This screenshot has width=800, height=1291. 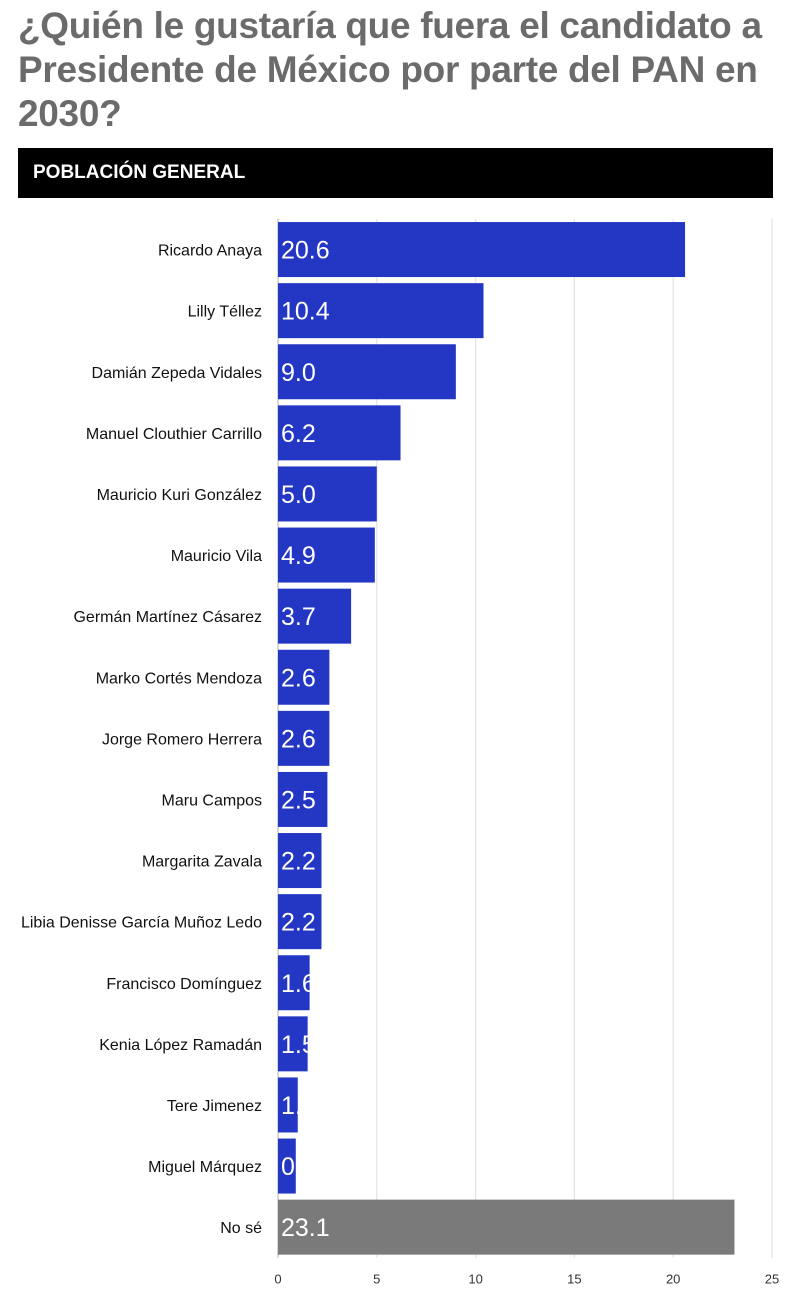 What do you see at coordinates (772, 1279) in the screenshot?
I see `x-tick-label: 25` at bounding box center [772, 1279].